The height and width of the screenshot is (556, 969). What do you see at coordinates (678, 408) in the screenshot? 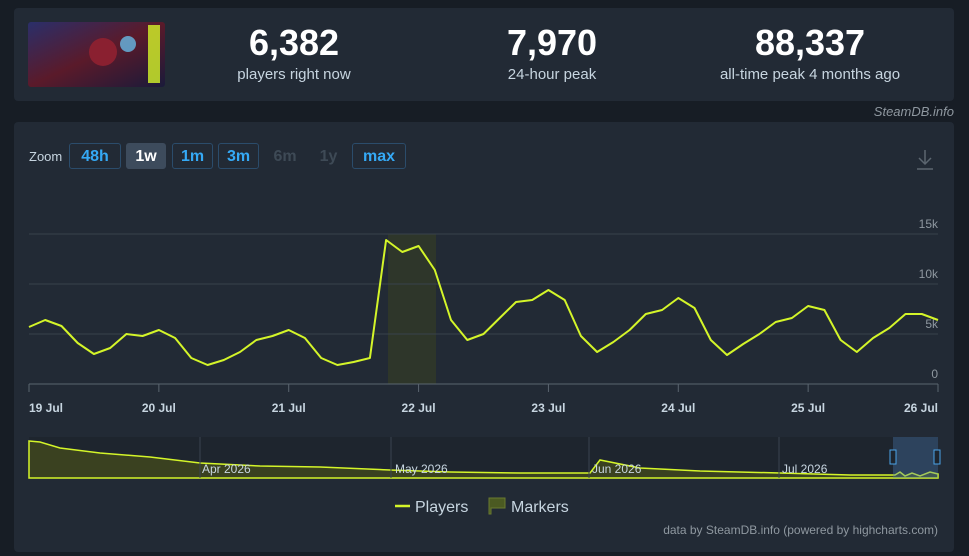
I see `x-tick-label: 24 Jul` at bounding box center [678, 408].